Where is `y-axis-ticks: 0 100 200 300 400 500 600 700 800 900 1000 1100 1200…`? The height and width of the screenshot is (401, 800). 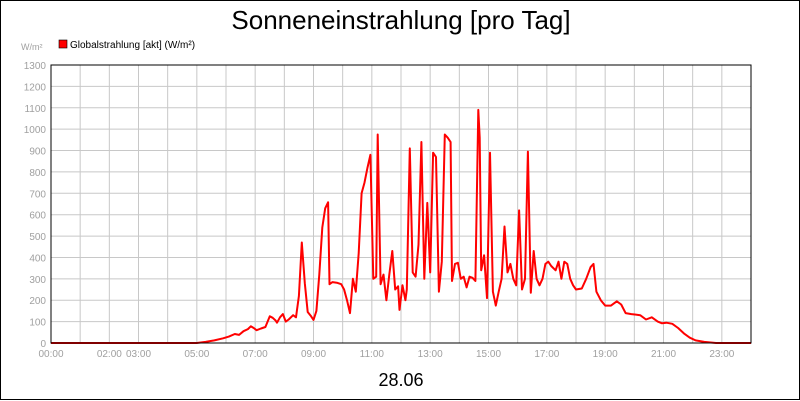
y-axis-ticks: 0 100 200 300 400 500 600 700 800 900 1000 1100 1200… is located at coordinates (35, 205).